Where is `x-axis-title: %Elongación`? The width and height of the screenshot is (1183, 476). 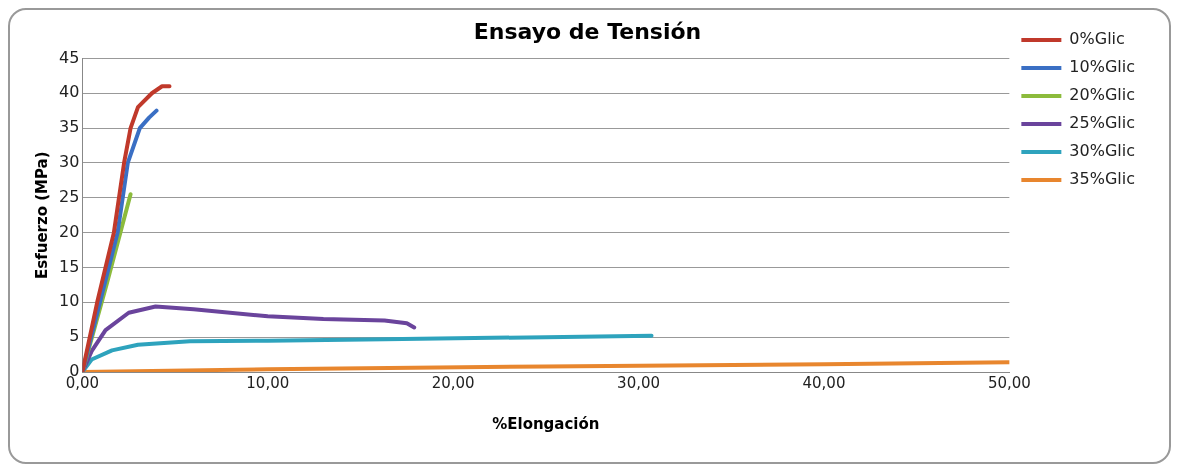 x-axis-title: %Elongación is located at coordinates (546, 423).